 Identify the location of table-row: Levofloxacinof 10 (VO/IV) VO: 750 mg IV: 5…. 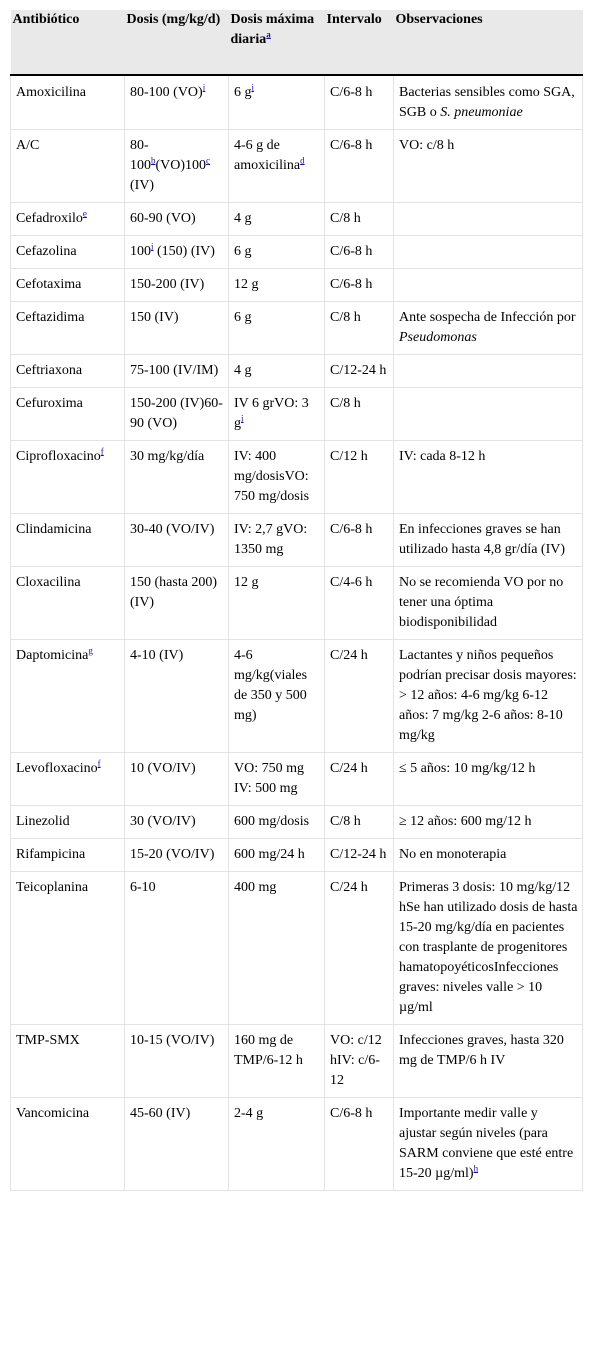
(296, 779).